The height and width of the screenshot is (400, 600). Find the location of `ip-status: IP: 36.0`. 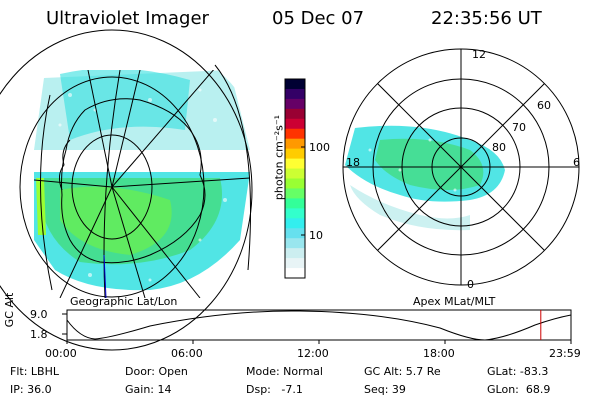

ip-status: IP: 36.0 is located at coordinates (31, 389).